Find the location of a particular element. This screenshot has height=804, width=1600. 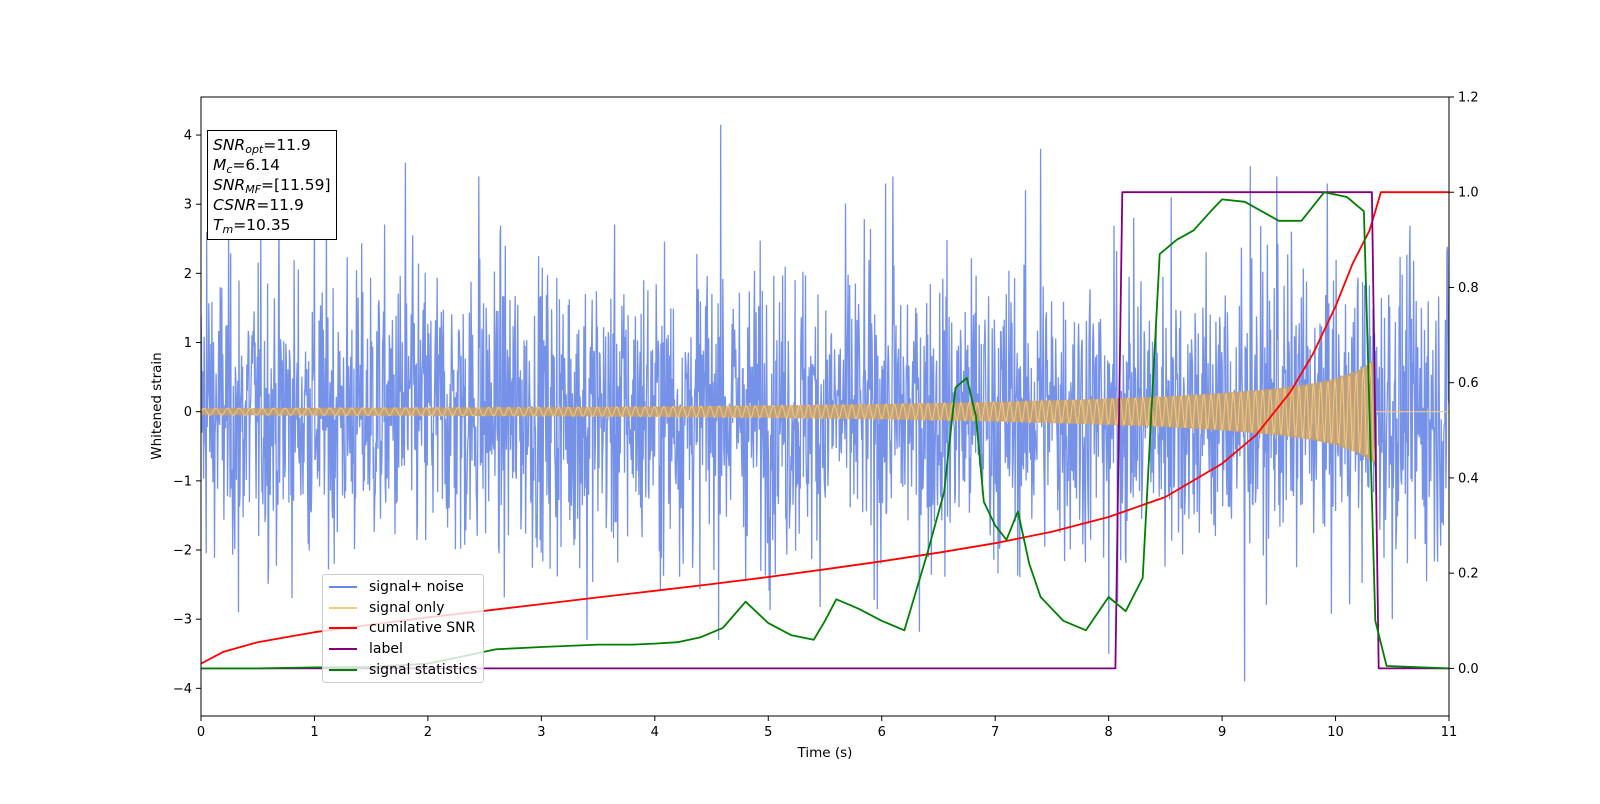

x-tick-label: 3 is located at coordinates (541, 732).